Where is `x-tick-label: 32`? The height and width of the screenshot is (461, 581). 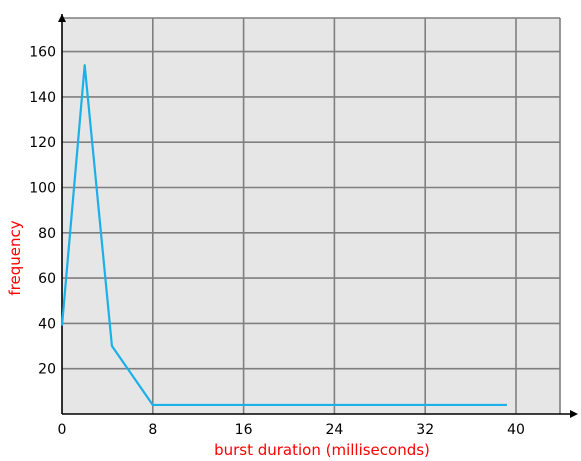 x-tick-label: 32 is located at coordinates (425, 430).